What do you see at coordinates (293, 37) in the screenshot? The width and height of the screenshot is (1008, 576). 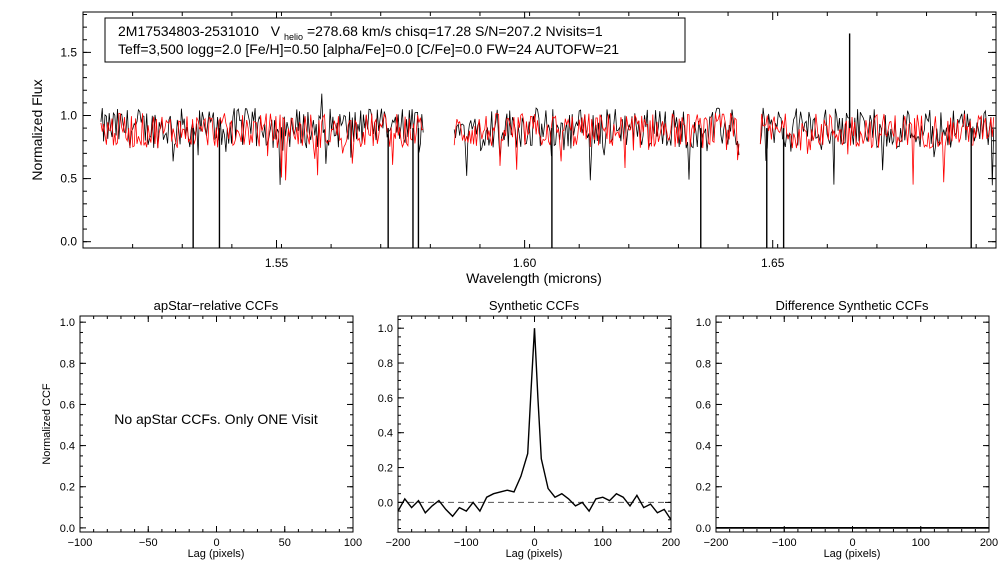 I see `velocity-subscript: helio` at bounding box center [293, 37].